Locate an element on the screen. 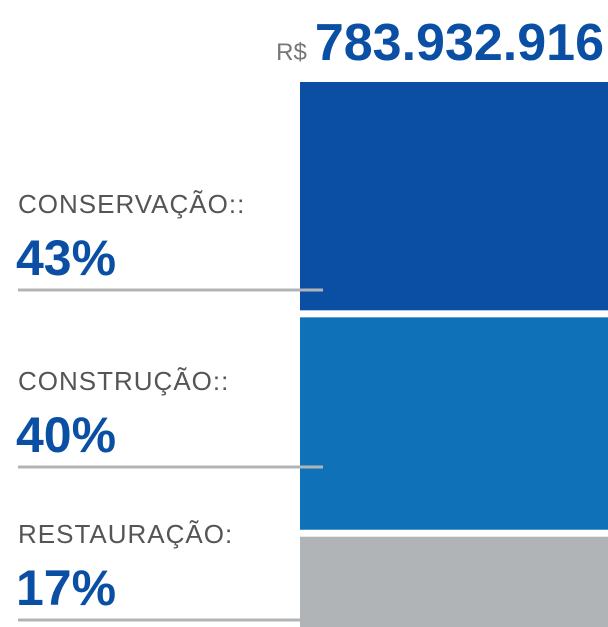 Image resolution: width=608 pixels, height=627 pixels. bar-segment is located at coordinates (454, 581).